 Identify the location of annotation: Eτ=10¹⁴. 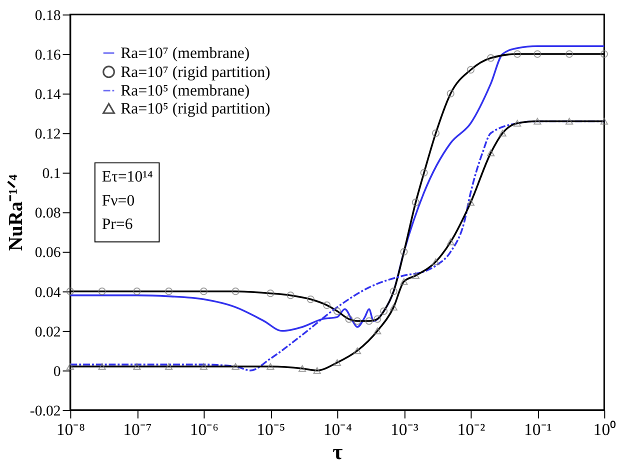
(128, 177).